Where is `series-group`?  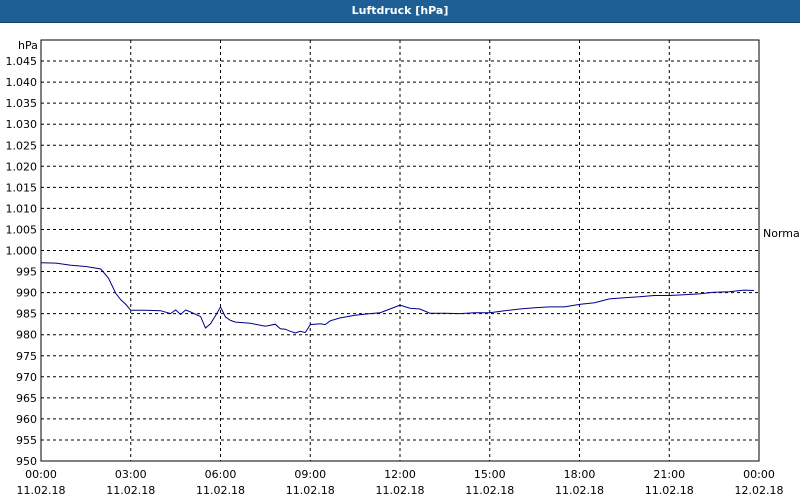 series-group is located at coordinates (397, 298).